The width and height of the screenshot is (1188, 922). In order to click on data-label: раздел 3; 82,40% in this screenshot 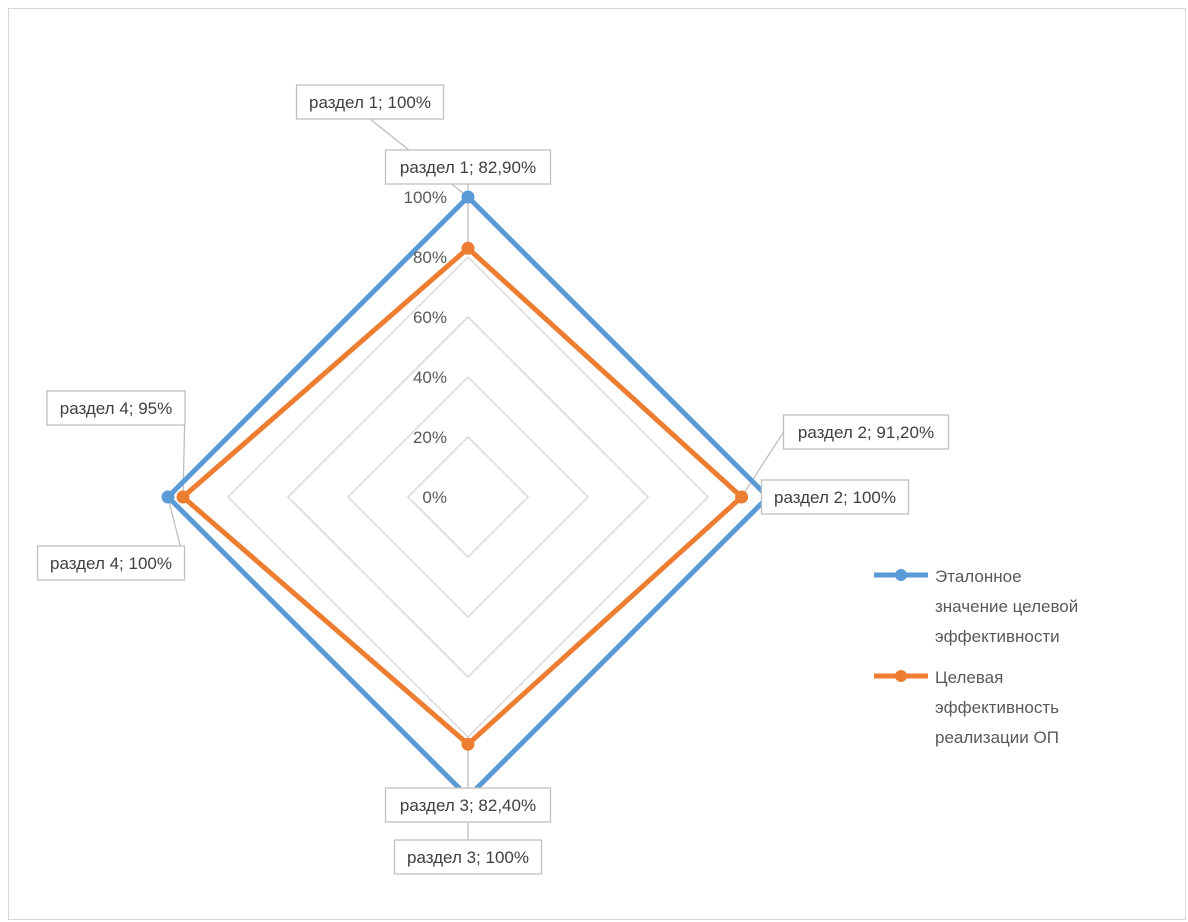, I will do `click(468, 805)`.